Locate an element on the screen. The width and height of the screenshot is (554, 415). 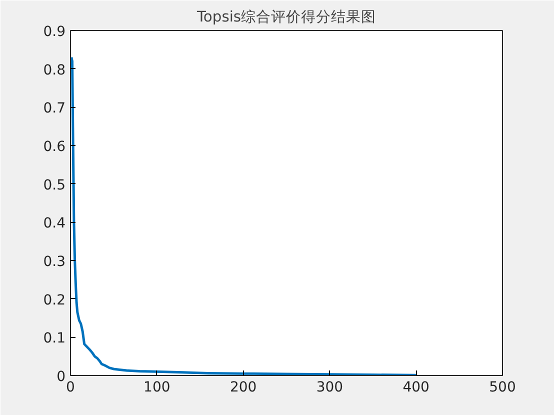
y-tick-label: 0.7 is located at coordinates (54, 108).